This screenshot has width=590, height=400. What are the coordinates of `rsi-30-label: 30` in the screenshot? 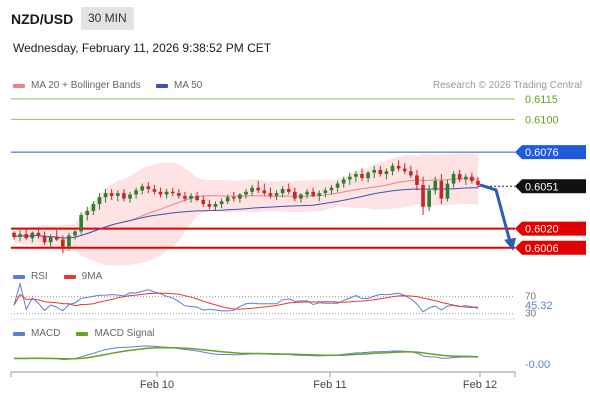 It's located at (531, 314).